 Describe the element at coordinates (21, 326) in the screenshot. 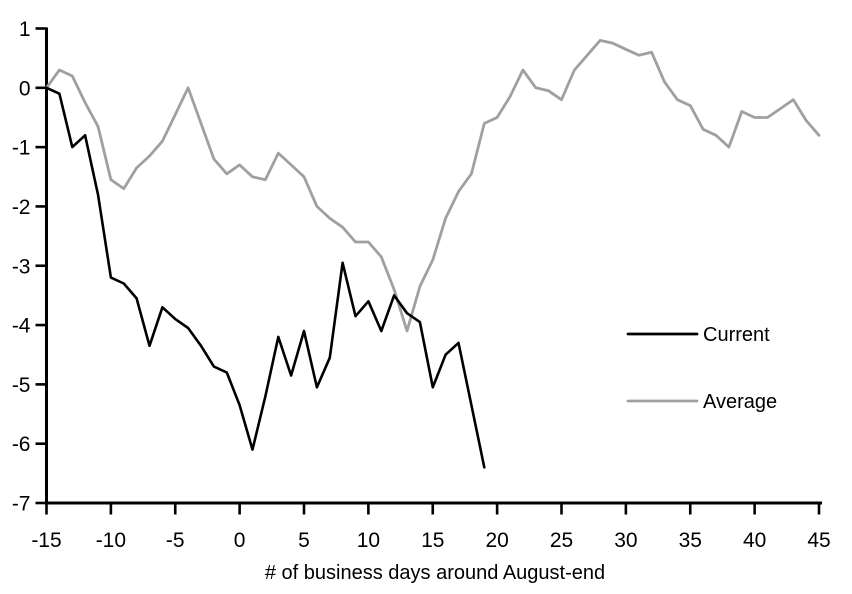

I see `y-tick-label: -4` at that location.